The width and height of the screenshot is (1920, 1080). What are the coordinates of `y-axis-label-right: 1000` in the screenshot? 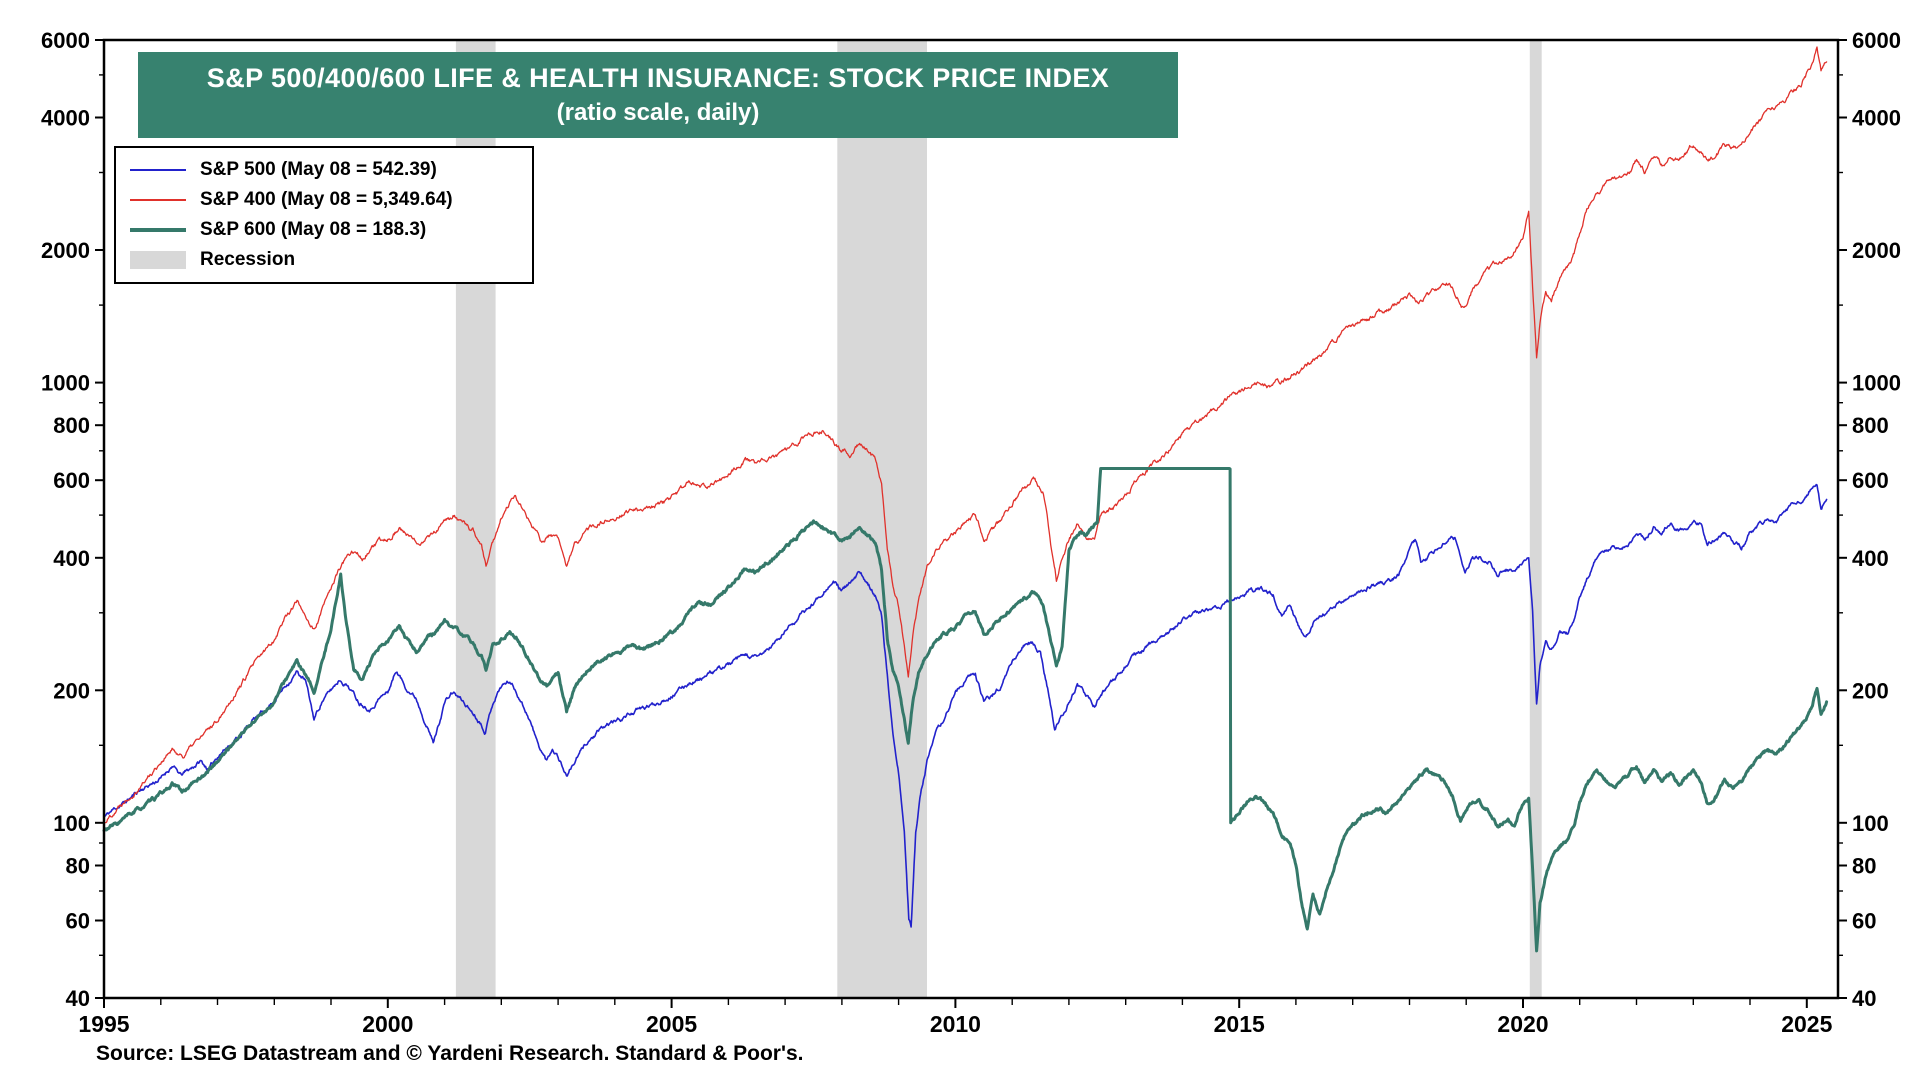 It's located at (1876, 383).